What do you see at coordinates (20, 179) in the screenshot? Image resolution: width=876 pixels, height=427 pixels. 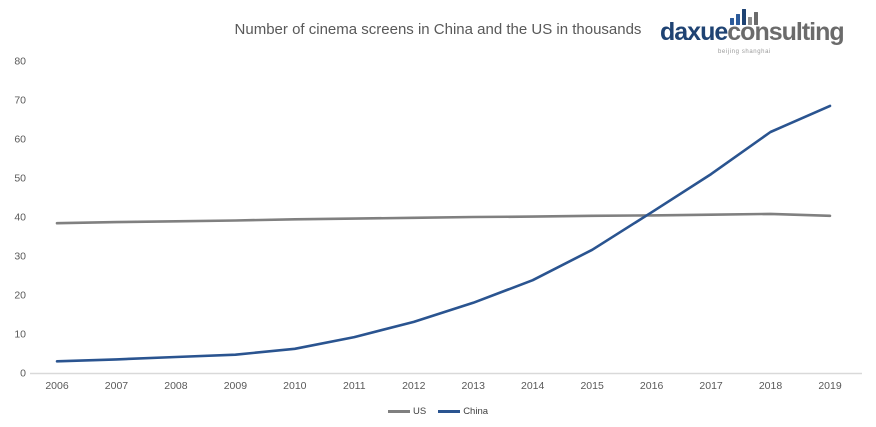 I see `y-tick-label: 50` at bounding box center [20, 179].